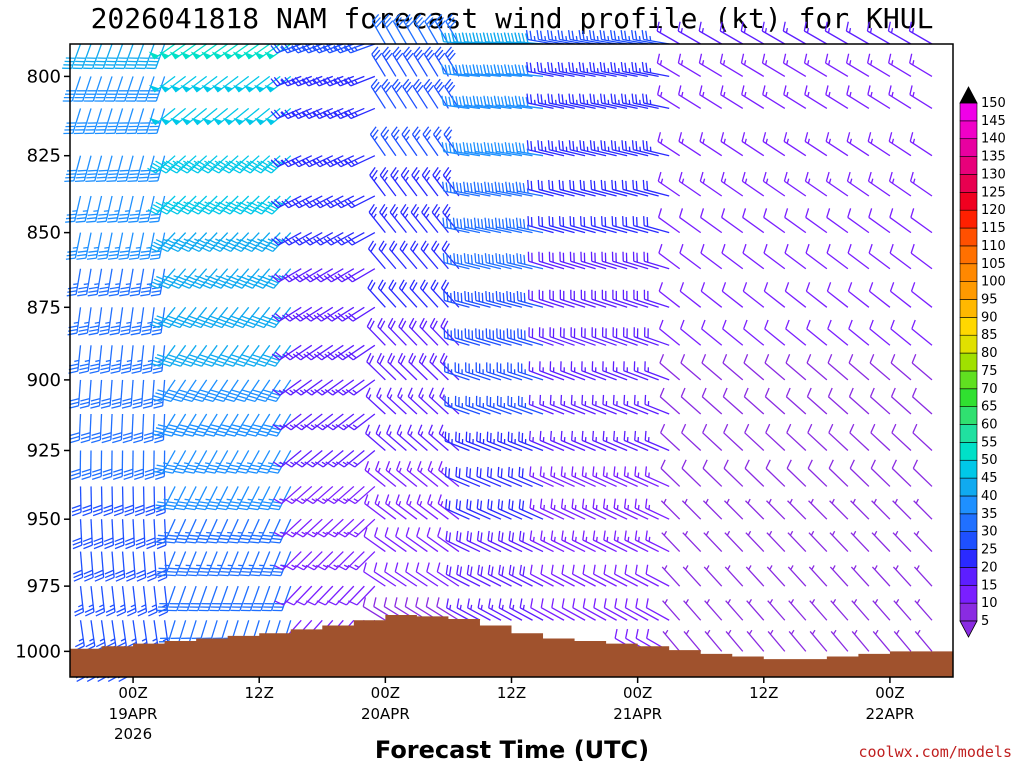  I want to click on colorbar-label: 60, so click(989, 425).